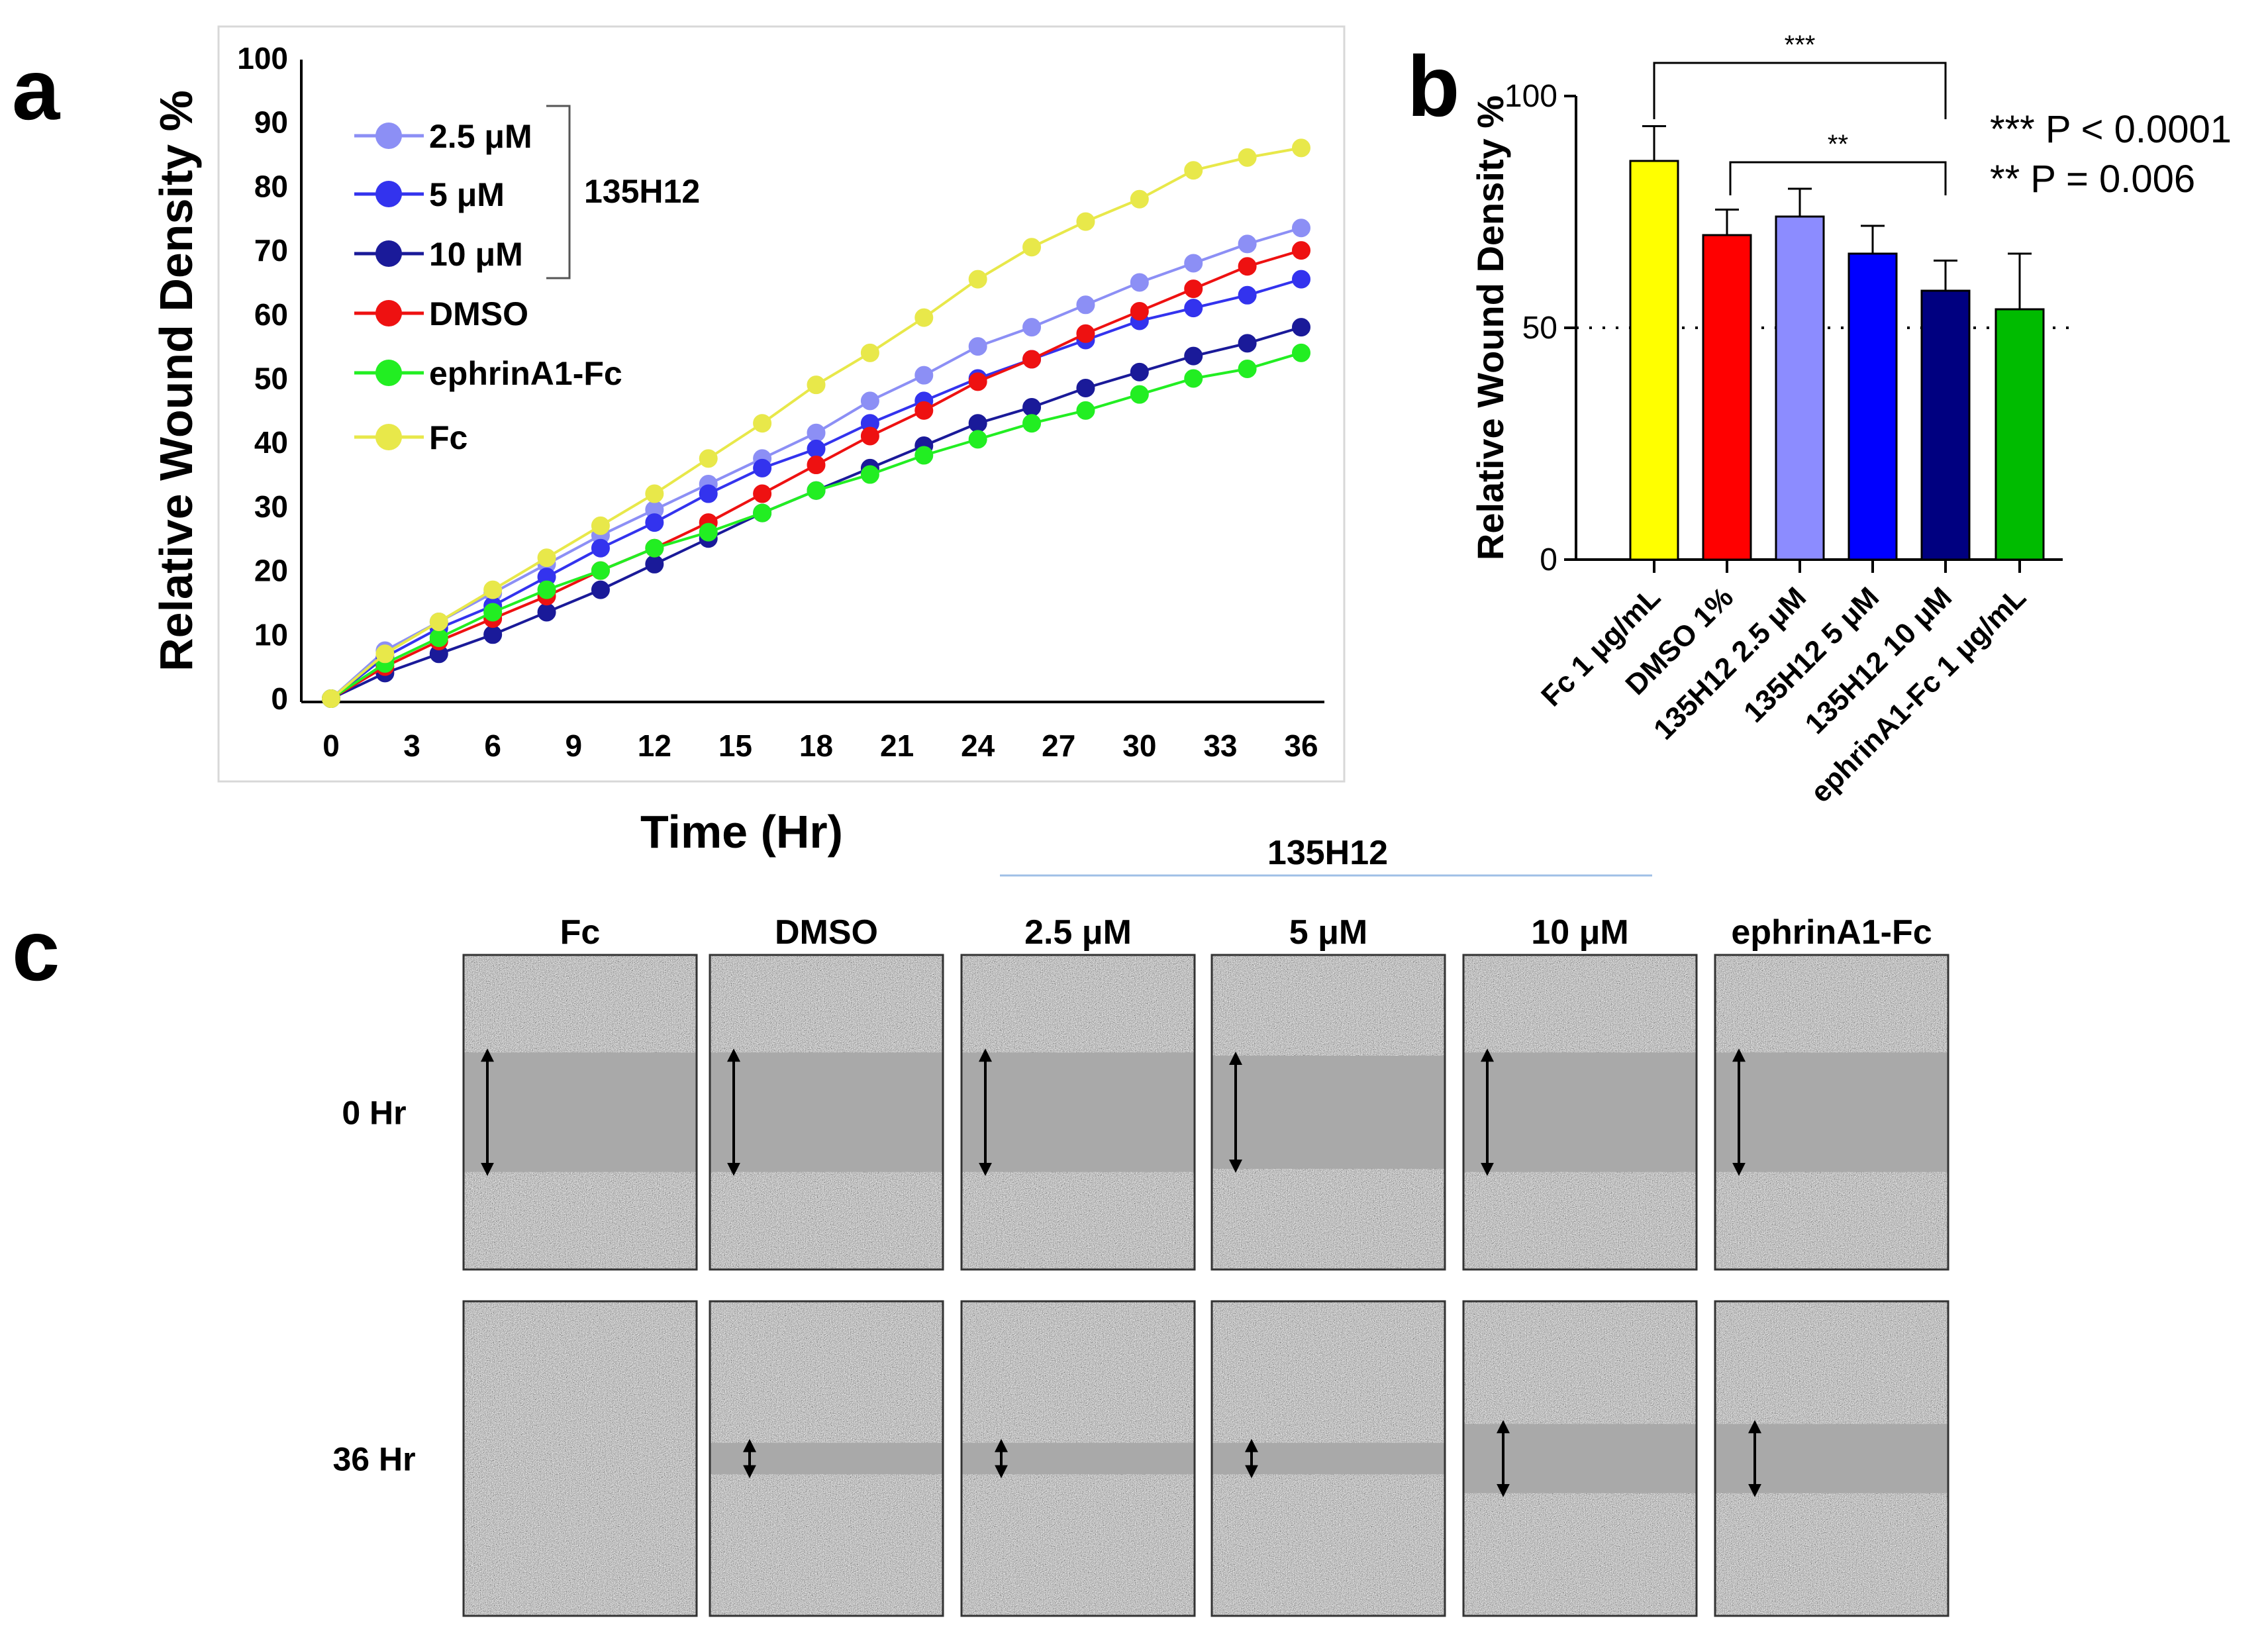 The width and height of the screenshot is (2268, 1643). Describe the element at coordinates (271, 122) in the screenshot. I see `y-tick-label: 90` at that location.